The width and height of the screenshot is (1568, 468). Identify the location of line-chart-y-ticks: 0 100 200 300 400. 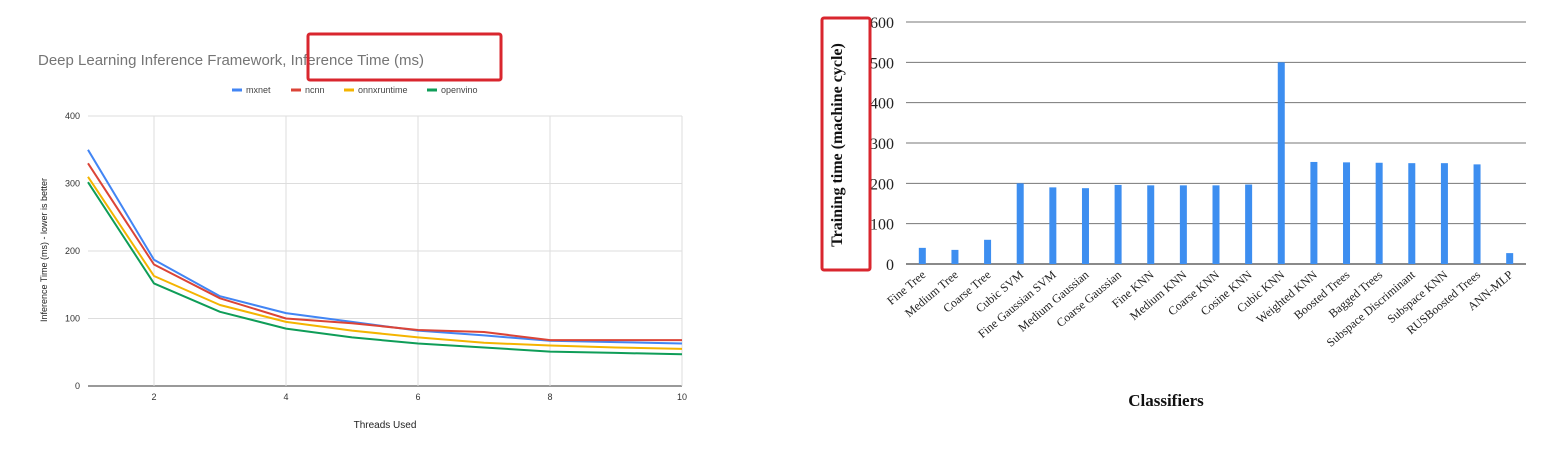
(72, 251).